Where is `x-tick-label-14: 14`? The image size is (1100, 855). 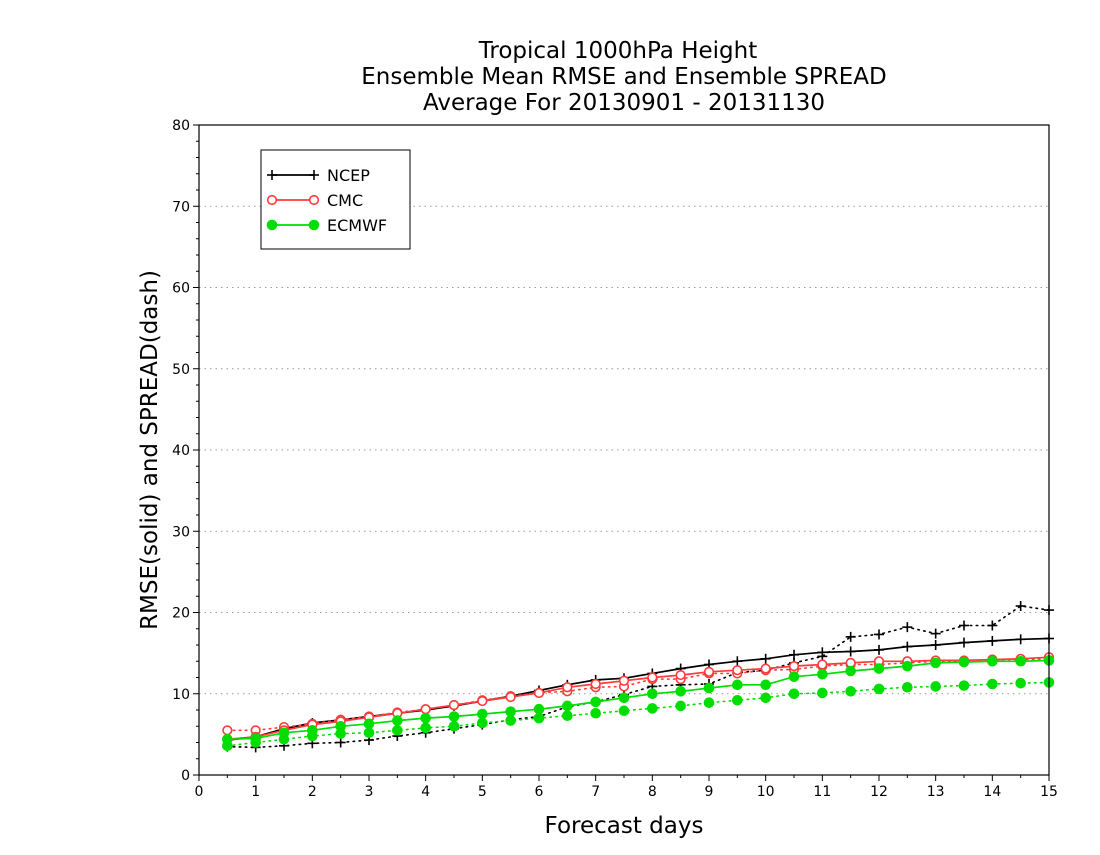
x-tick-label-14: 14 is located at coordinates (992, 792).